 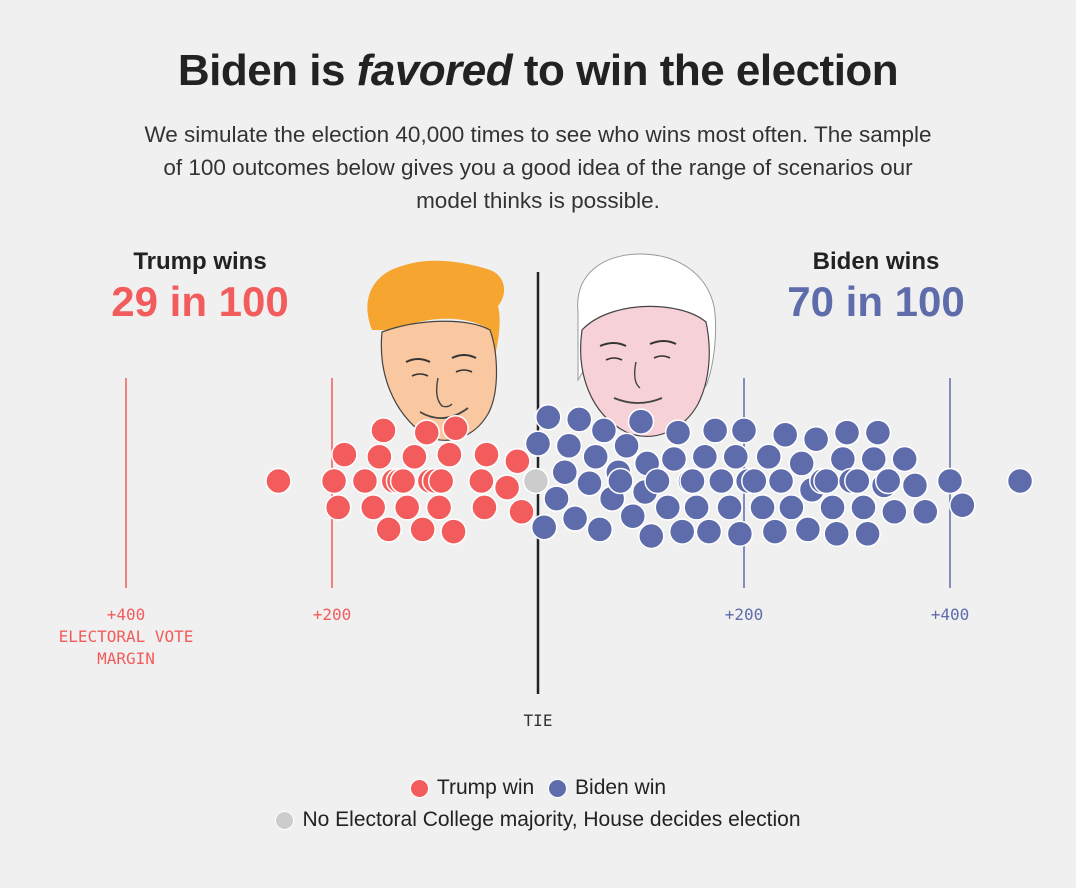 I want to click on trump-wins-value: 29 in 100, so click(x=200, y=301).